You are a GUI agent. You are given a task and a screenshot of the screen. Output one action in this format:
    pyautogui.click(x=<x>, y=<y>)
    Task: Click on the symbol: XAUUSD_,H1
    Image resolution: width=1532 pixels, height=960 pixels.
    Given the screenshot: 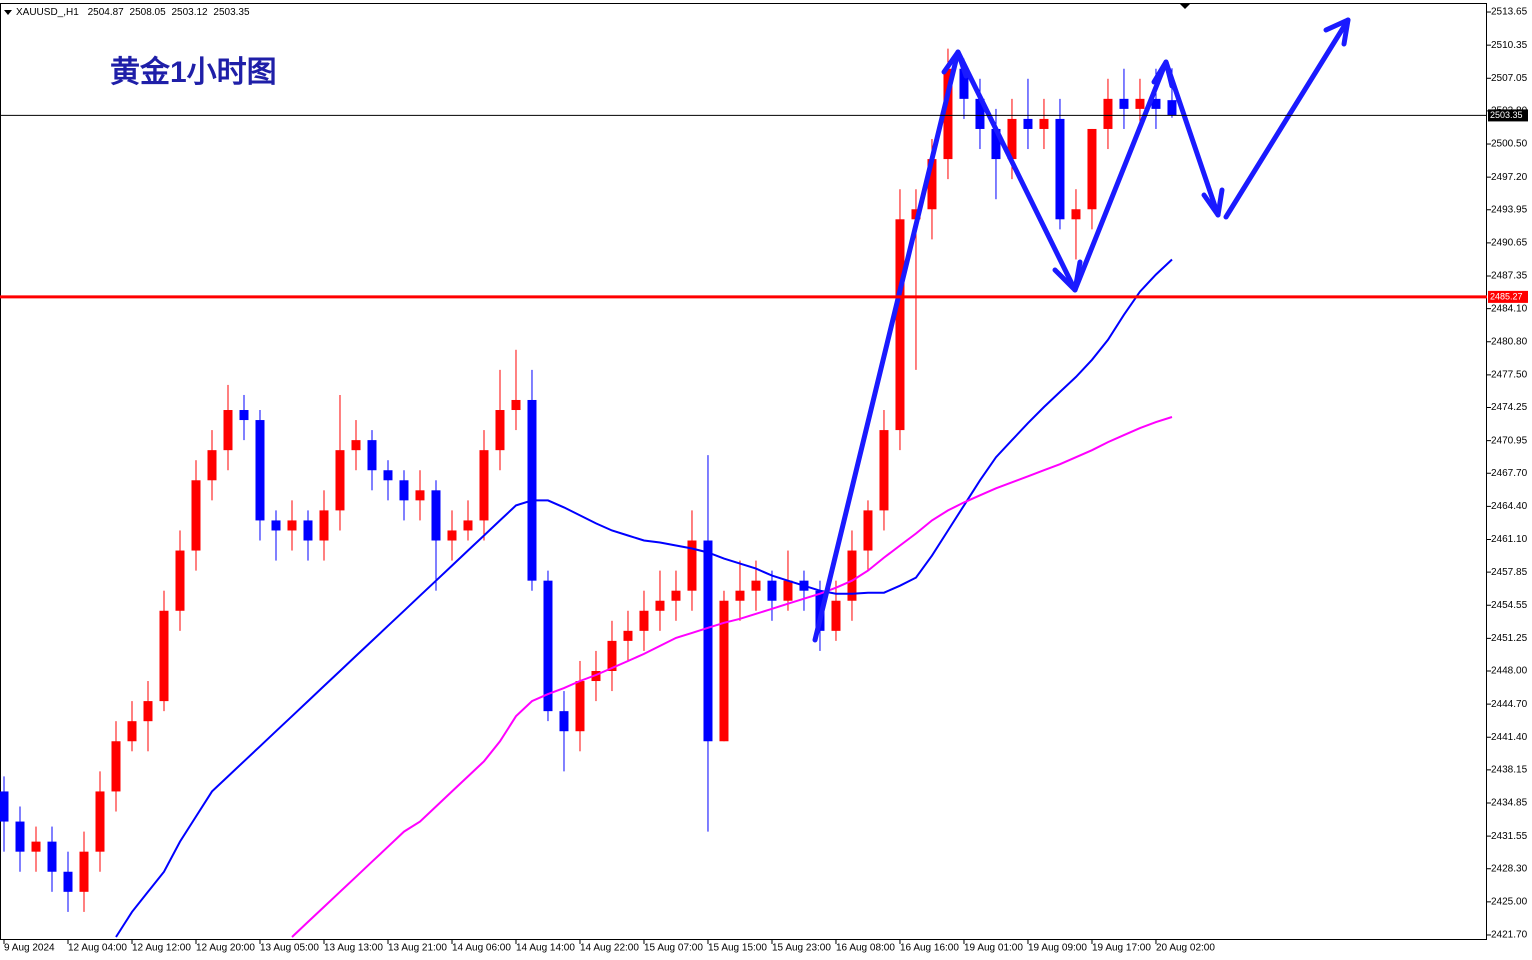 What is the action you would take?
    pyautogui.click(x=47, y=12)
    